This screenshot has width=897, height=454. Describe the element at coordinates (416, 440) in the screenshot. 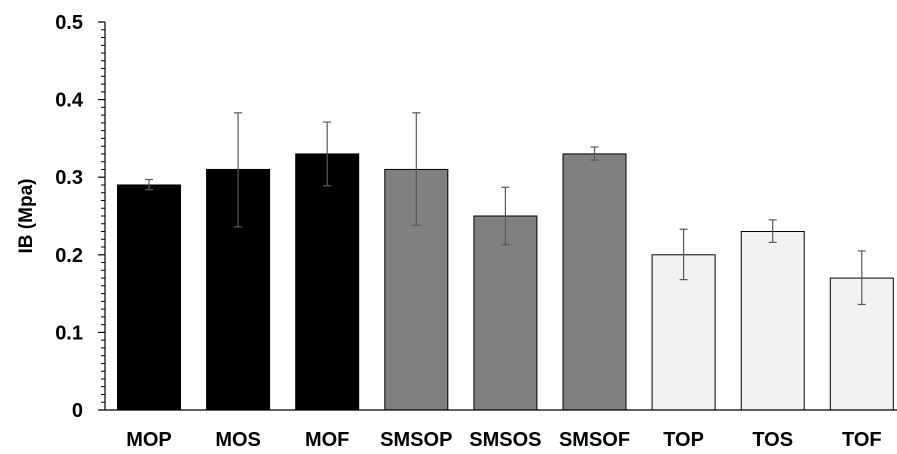

I see `x-tick-label: SMSOP` at that location.